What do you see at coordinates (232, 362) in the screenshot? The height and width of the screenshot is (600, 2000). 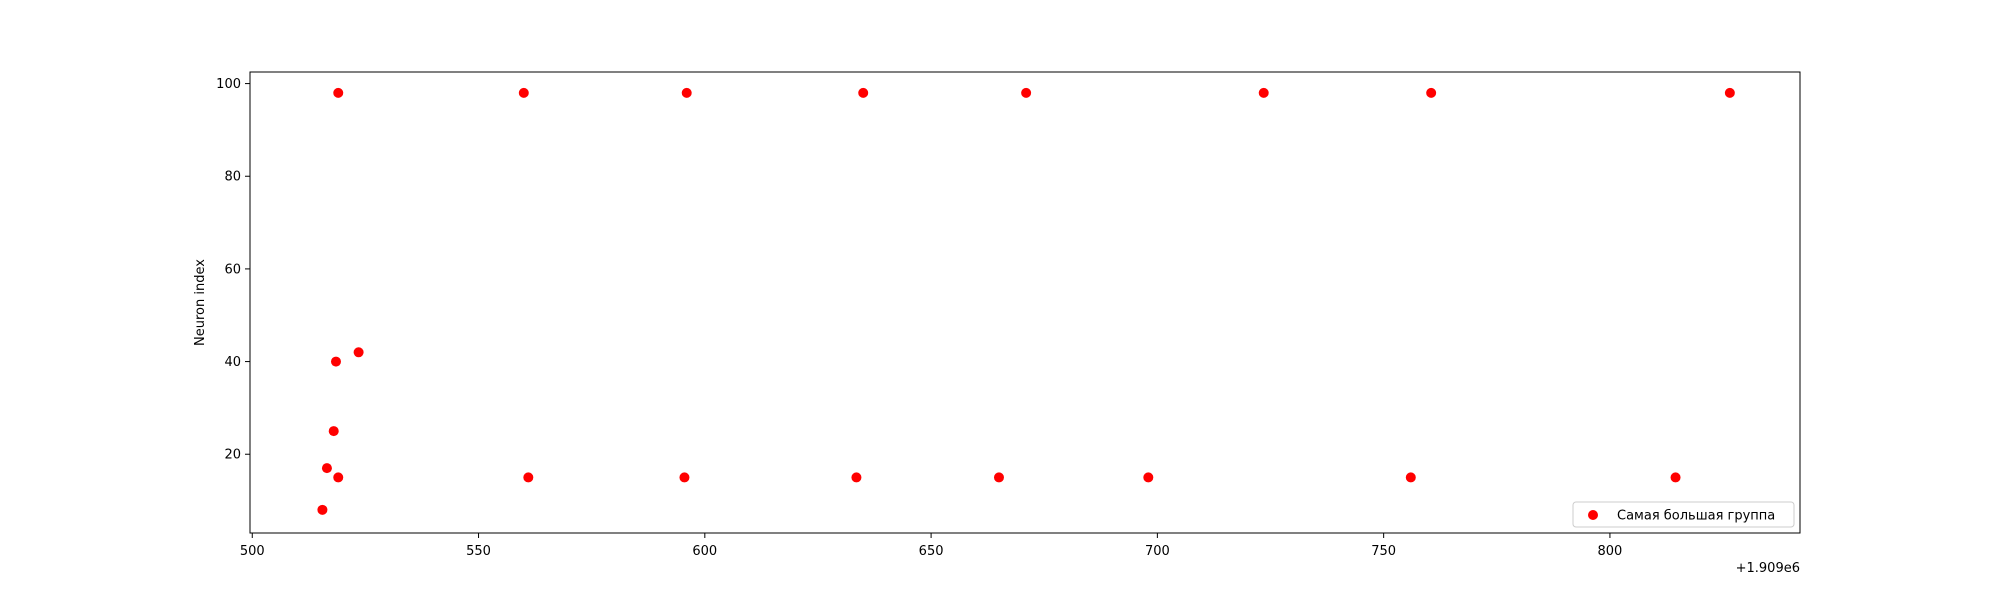 I see `y-tick-label: 40` at bounding box center [232, 362].